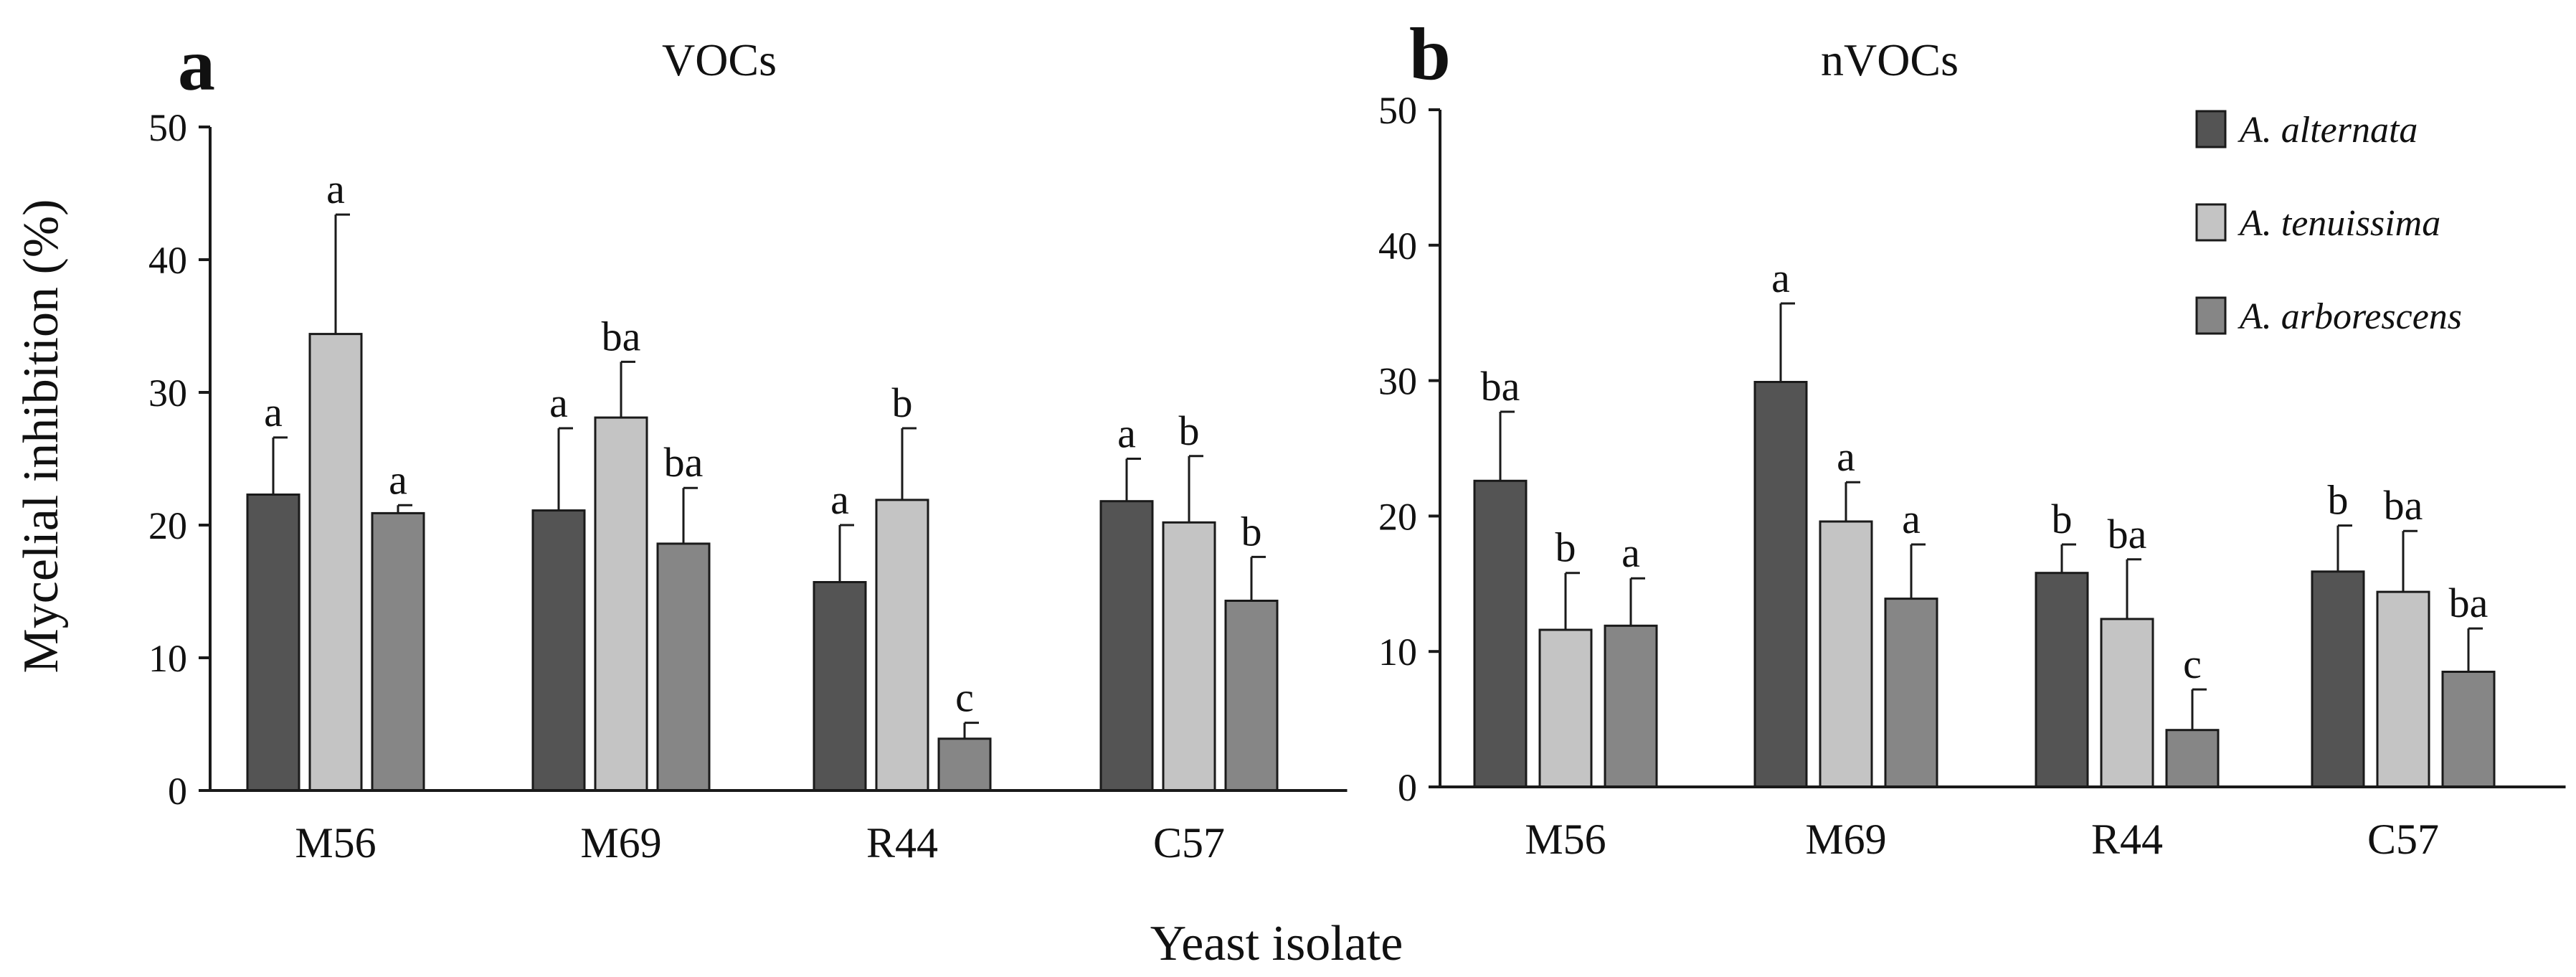  I want to click on panel-b-x-tick-label-m56: M56, so click(1565, 839).